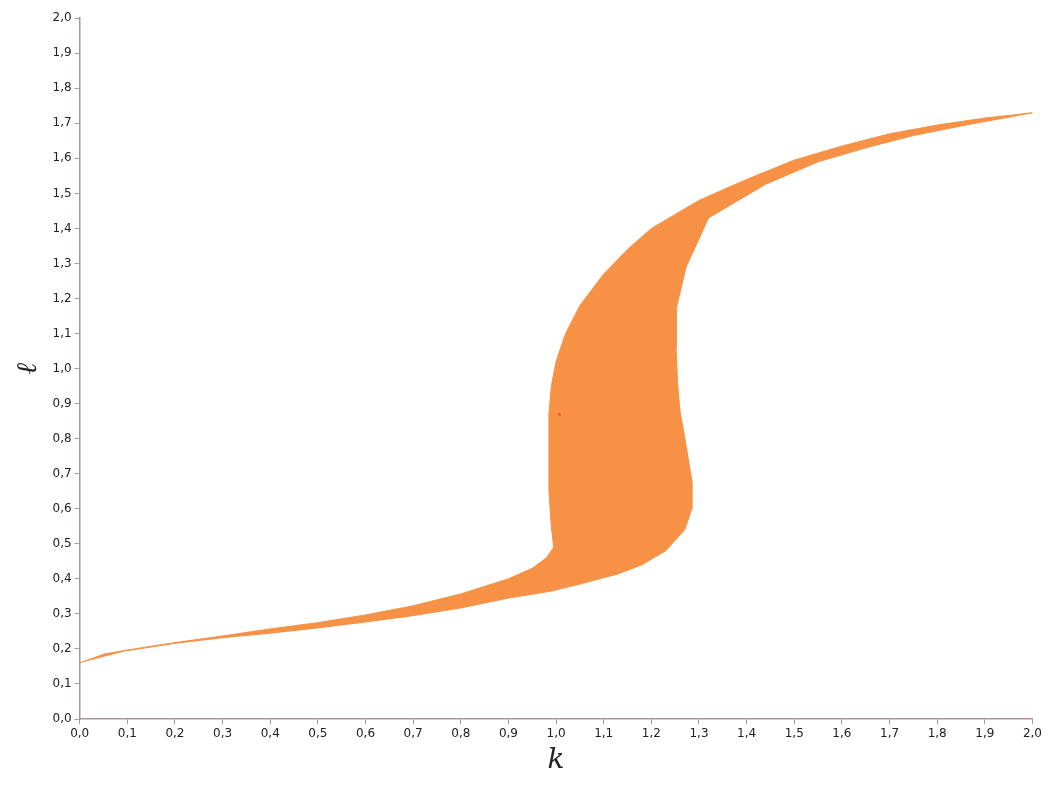 Image resolution: width=1053 pixels, height=785 pixels. Describe the element at coordinates (62, 472) in the screenshot. I see `y-tick-label: 0,7` at that location.